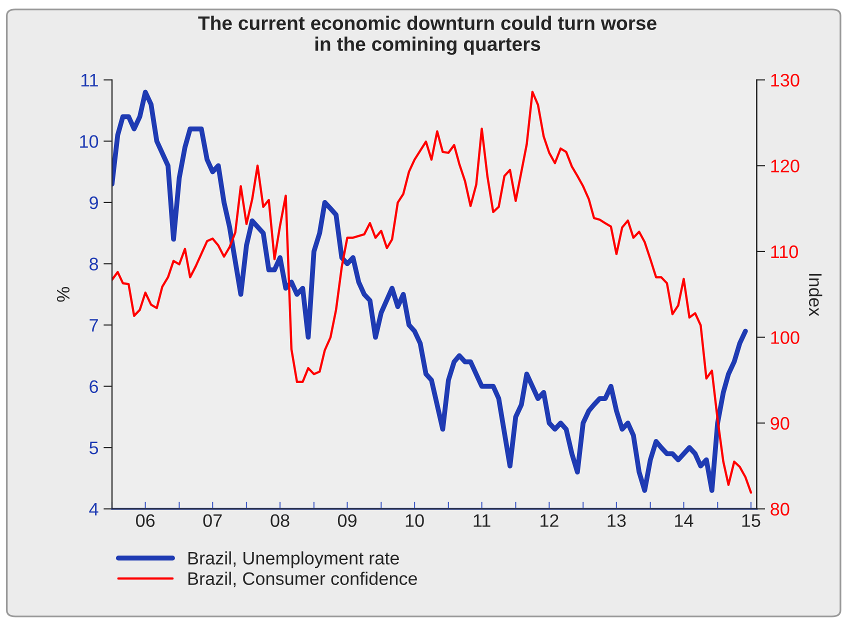 The width and height of the screenshot is (855, 629). I want to click on x-tick-label: 11, so click(482, 520).